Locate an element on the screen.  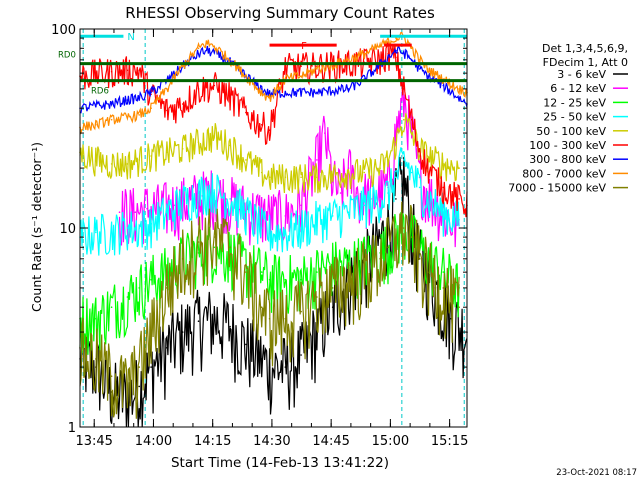
x-tick-label: 15:00 is located at coordinates (390, 441).